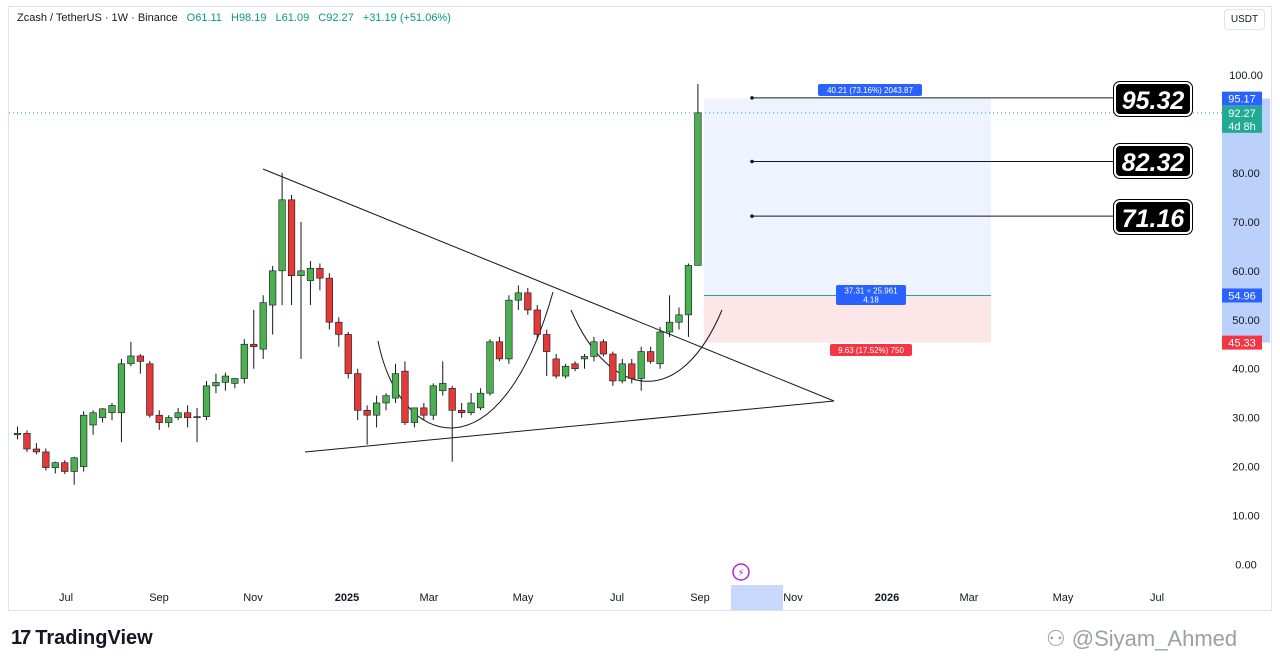 The height and width of the screenshot is (667, 1280). I want to click on tradingview-icon: 17, so click(21, 638).